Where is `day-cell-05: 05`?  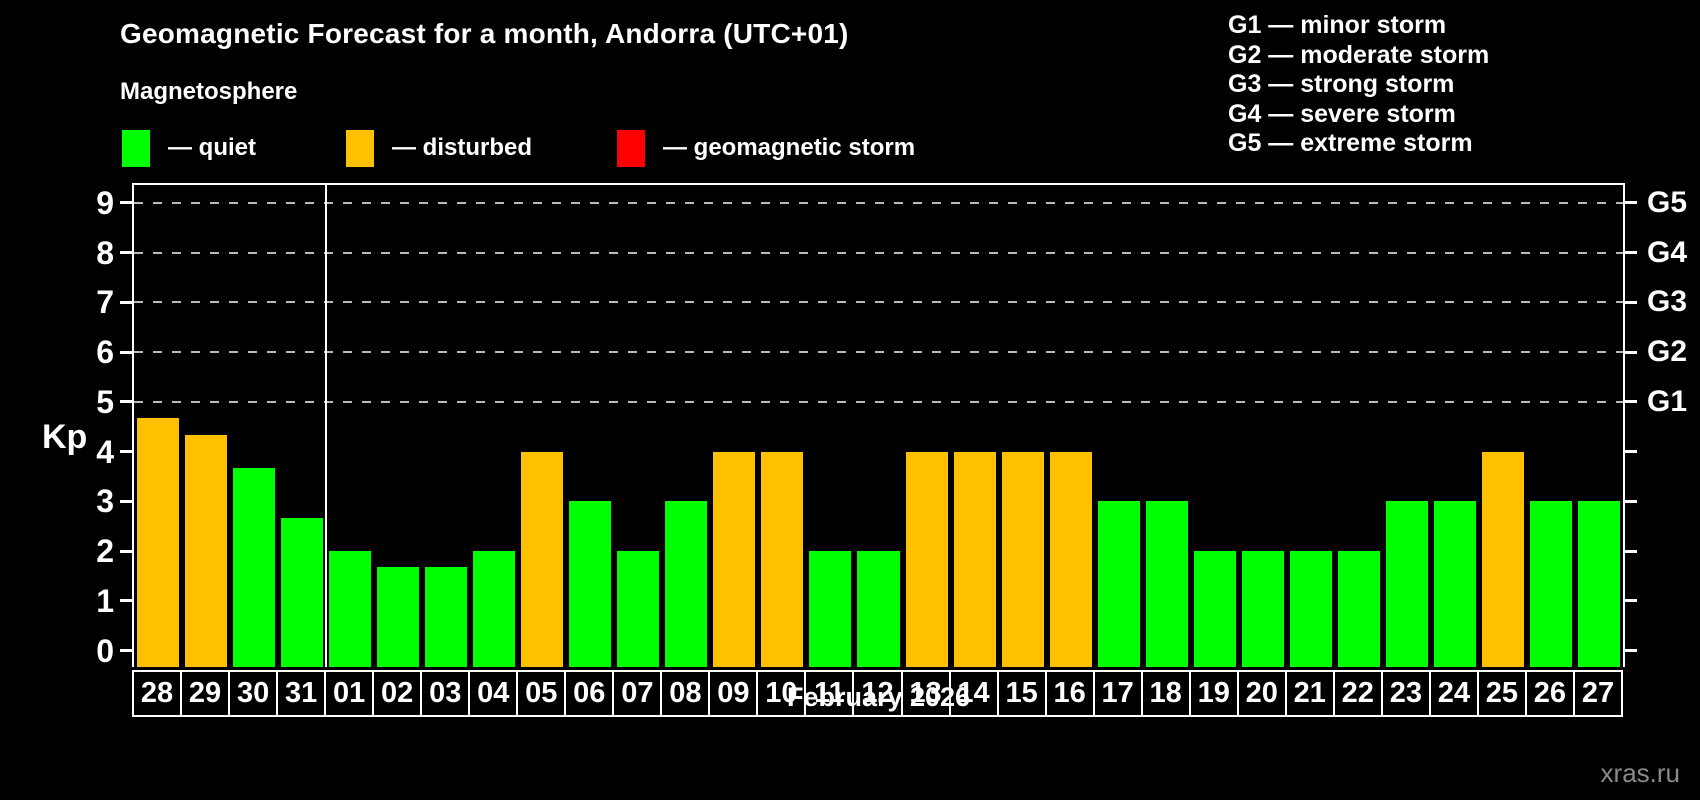
day-cell-05: 05 is located at coordinates (541, 693).